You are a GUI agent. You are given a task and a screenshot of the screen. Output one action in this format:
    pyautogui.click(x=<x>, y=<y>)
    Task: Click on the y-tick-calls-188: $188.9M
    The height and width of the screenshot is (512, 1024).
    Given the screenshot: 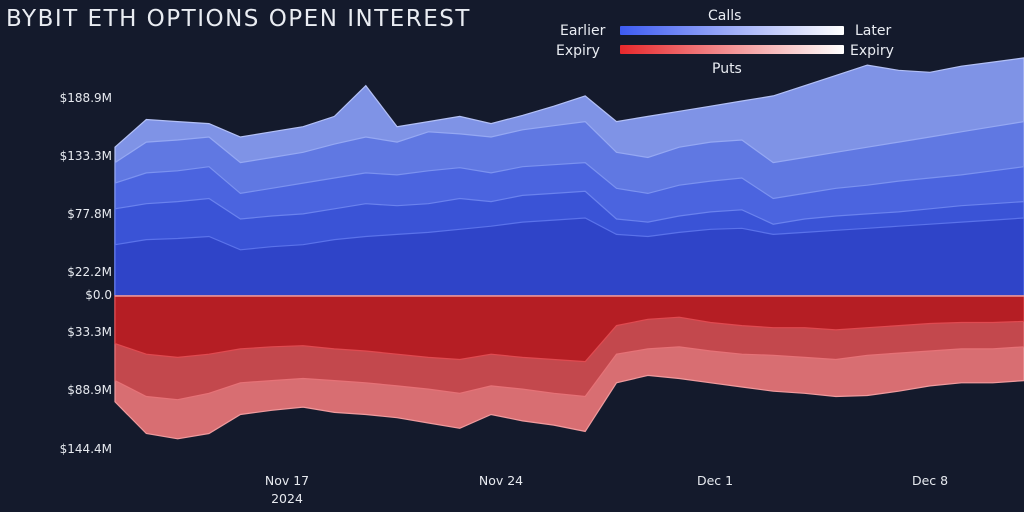 What is the action you would take?
    pyautogui.click(x=85, y=98)
    